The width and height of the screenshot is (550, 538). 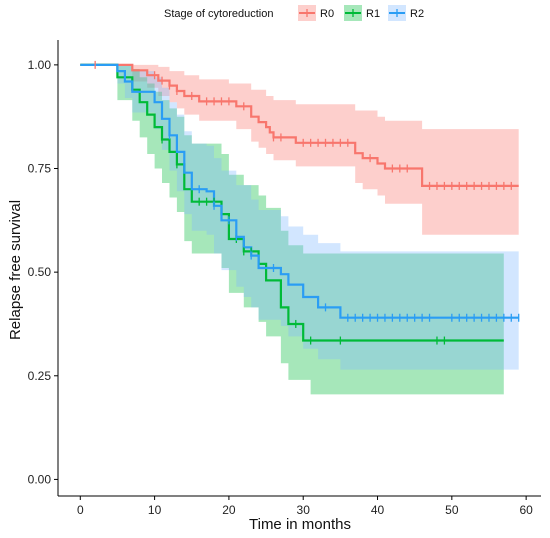 What do you see at coordinates (40, 272) in the screenshot?
I see `y-tick-label: 0.50` at bounding box center [40, 272].